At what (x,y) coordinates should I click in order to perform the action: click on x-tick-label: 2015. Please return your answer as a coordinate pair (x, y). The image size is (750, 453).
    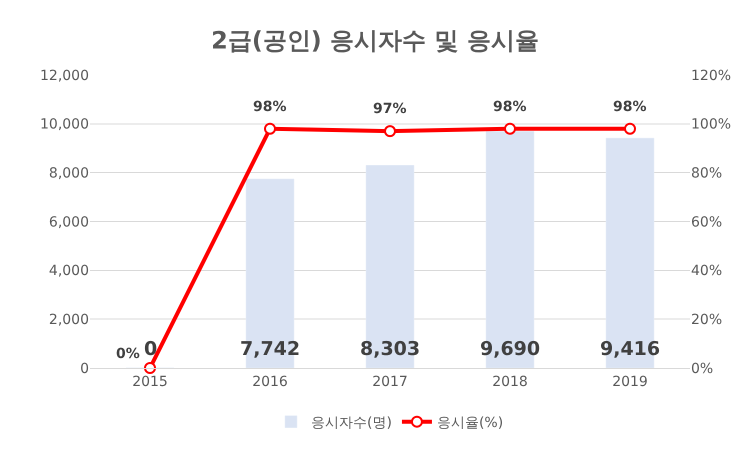
    Looking at the image, I should click on (150, 382).